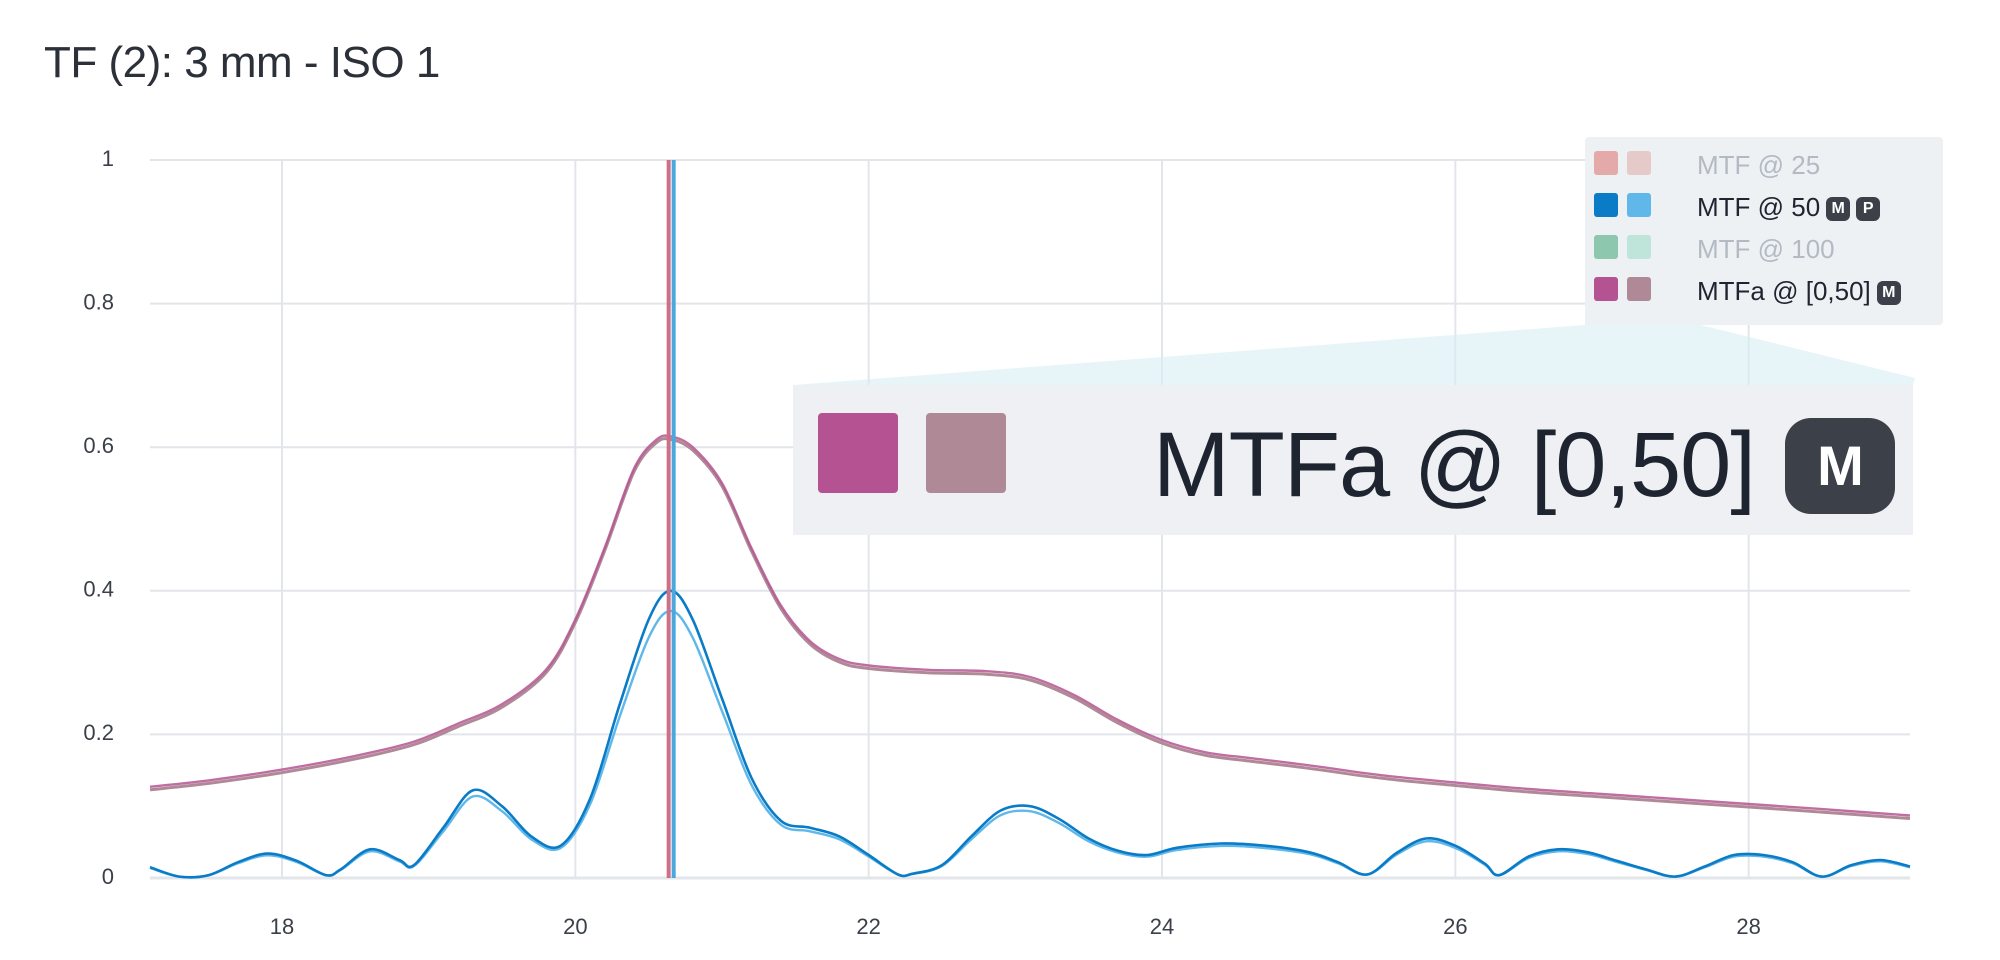 The height and width of the screenshot is (960, 2000). What do you see at coordinates (98, 301) in the screenshot?
I see `y-tick-label: 0.8` at bounding box center [98, 301].